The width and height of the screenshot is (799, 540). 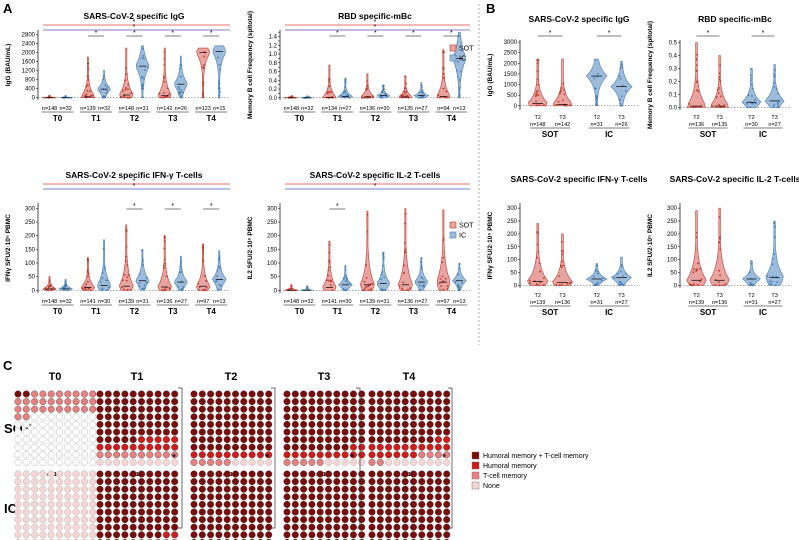 I want to click on a3-ic-t2-point, so click(x=143, y=264).